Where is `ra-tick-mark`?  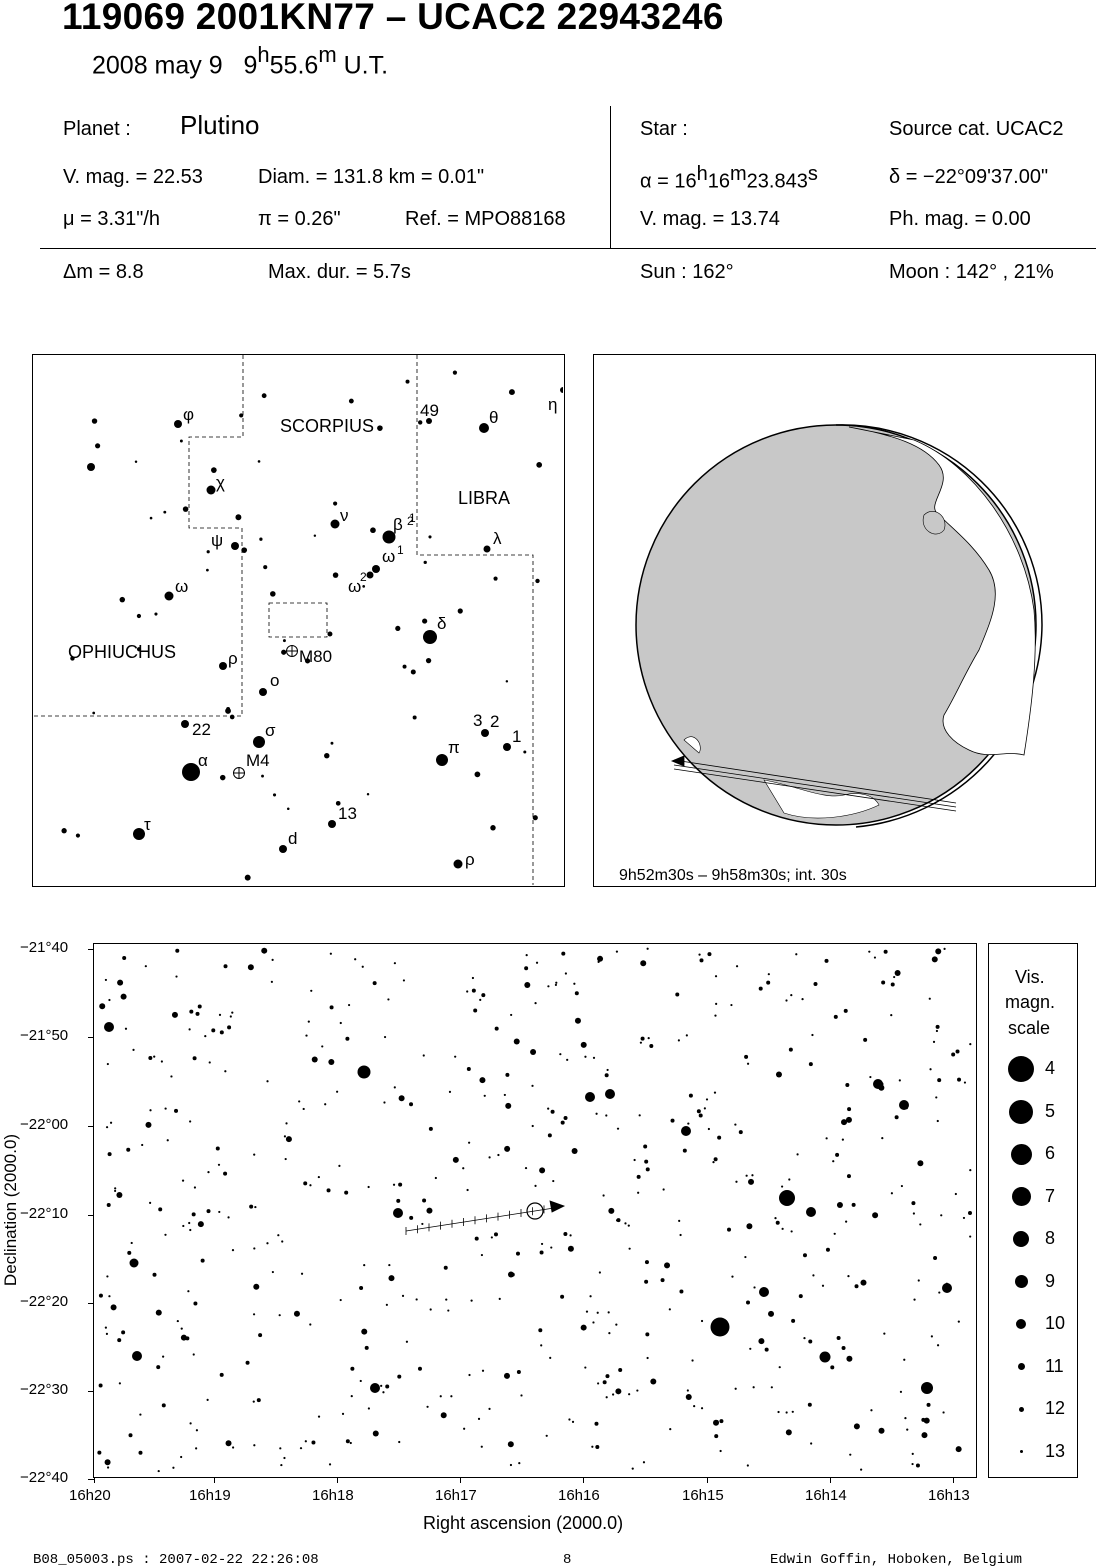
ra-tick-mark is located at coordinates (953, 1480).